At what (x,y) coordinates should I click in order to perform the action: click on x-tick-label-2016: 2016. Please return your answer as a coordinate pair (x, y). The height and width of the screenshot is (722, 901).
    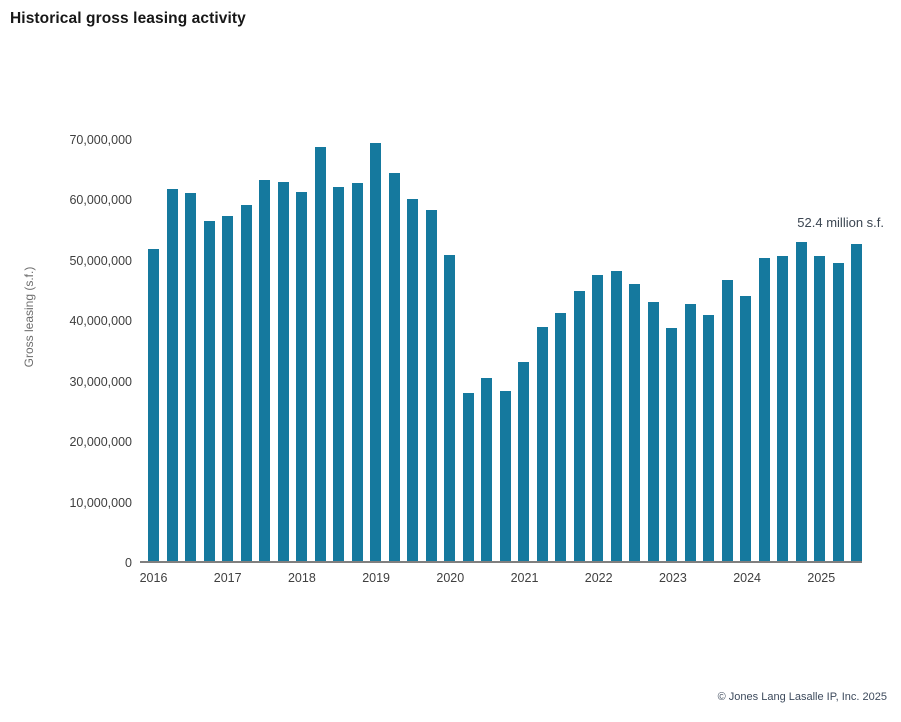
    Looking at the image, I should click on (153, 578).